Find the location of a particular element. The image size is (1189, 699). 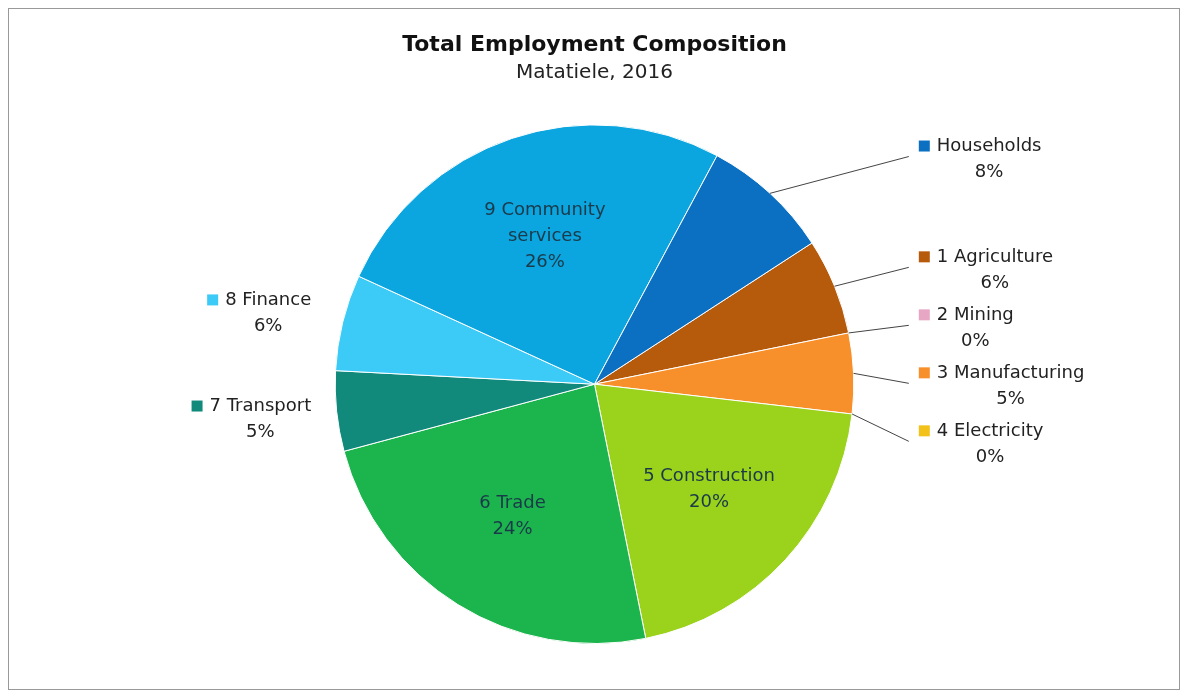

legend-label: Households is located at coordinates (989, 145).